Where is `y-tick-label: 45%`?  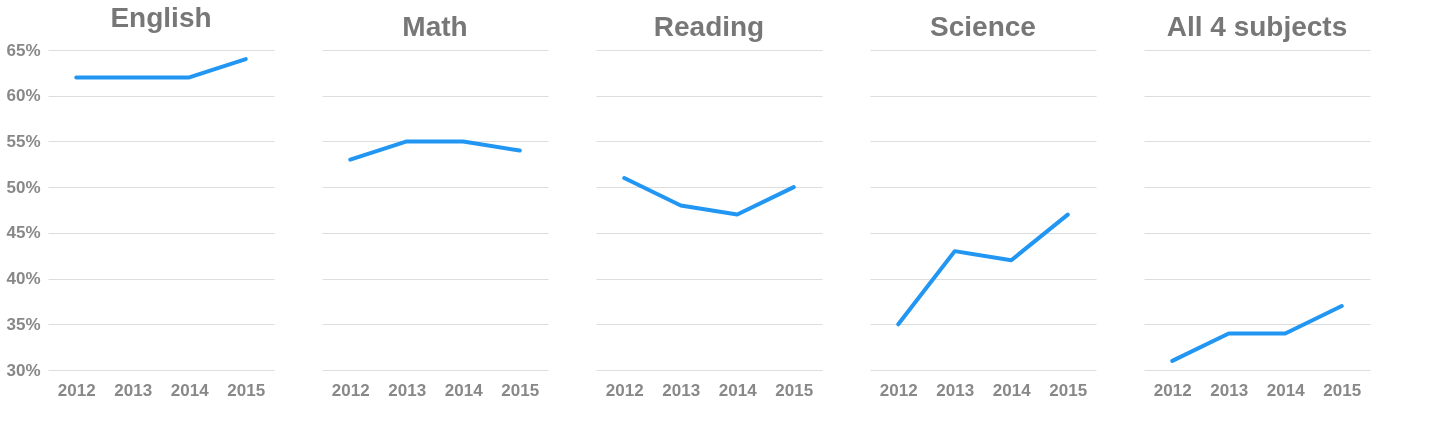 y-tick-label: 45% is located at coordinates (23, 233).